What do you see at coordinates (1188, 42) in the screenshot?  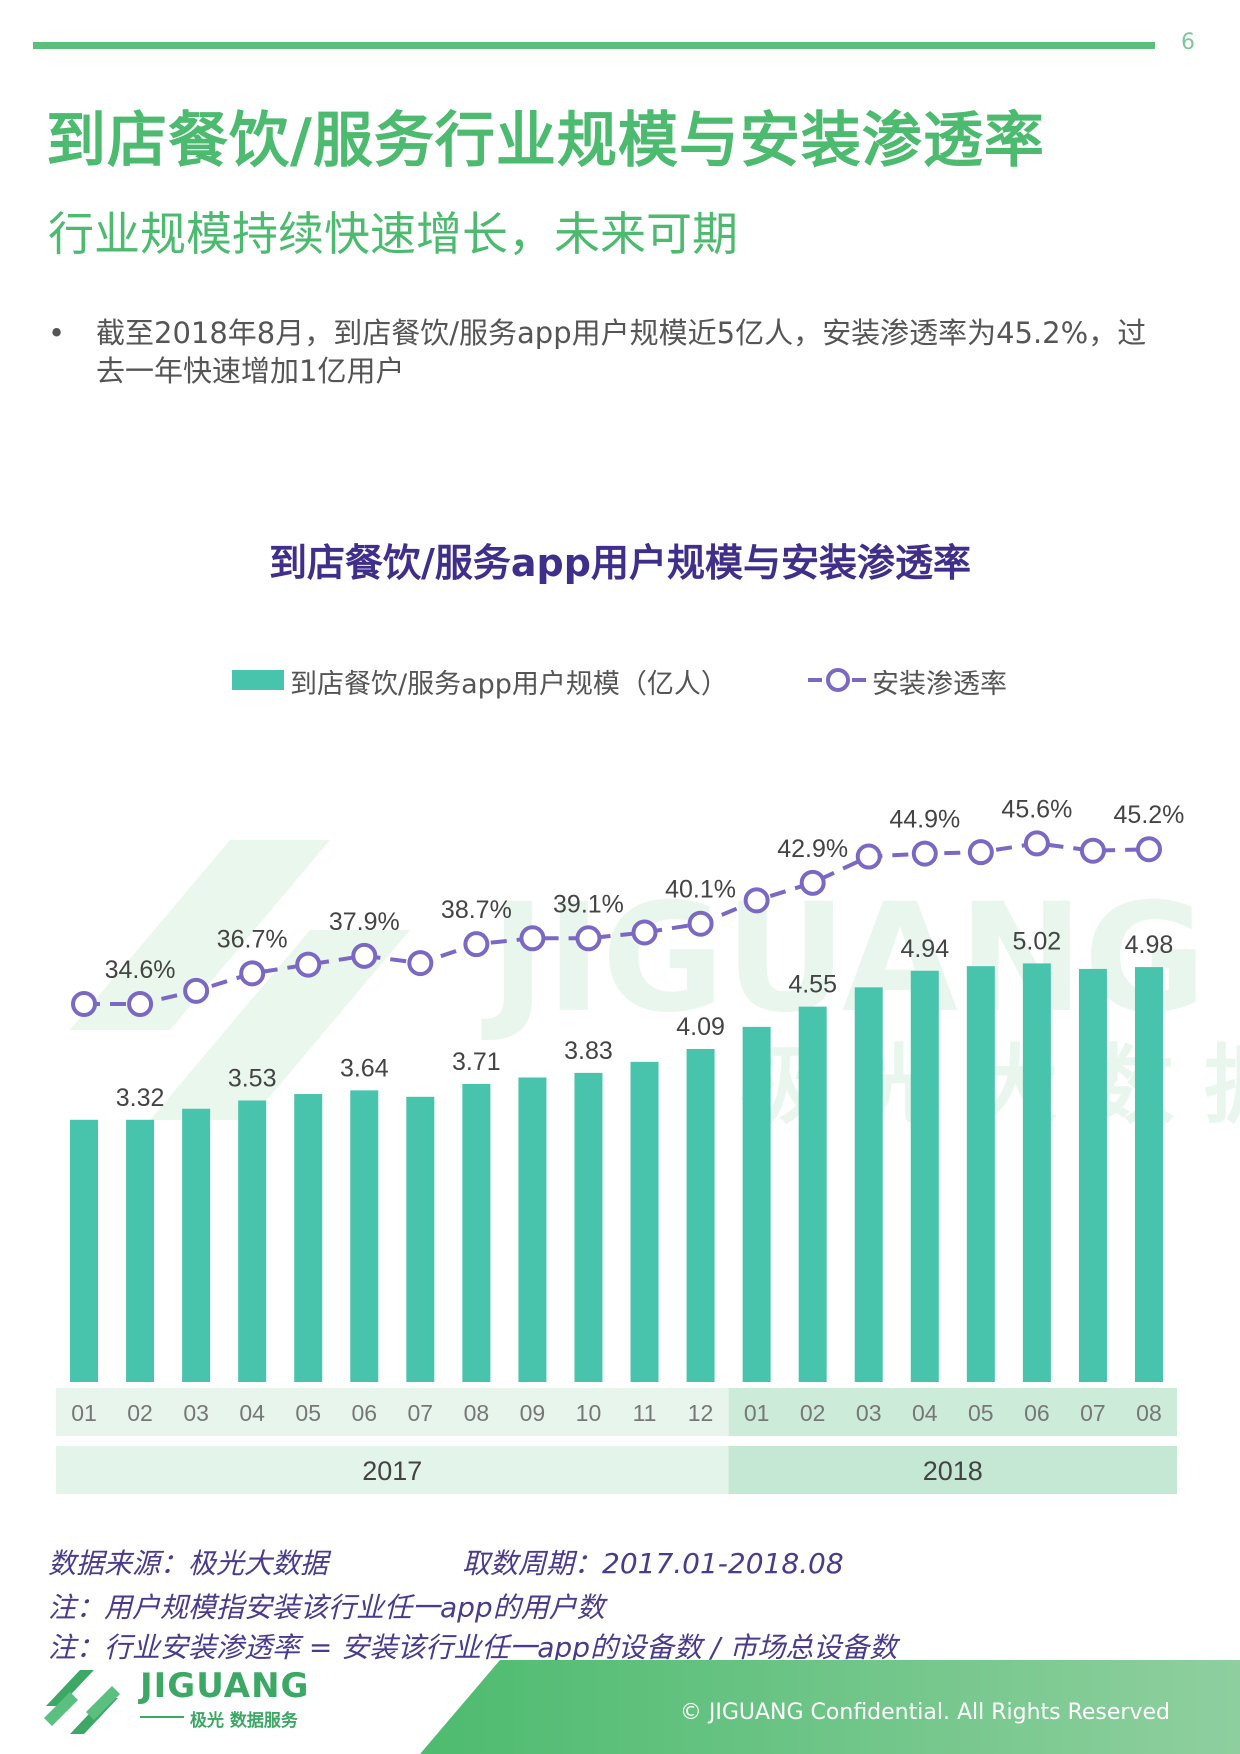 I see `page-number: 6` at bounding box center [1188, 42].